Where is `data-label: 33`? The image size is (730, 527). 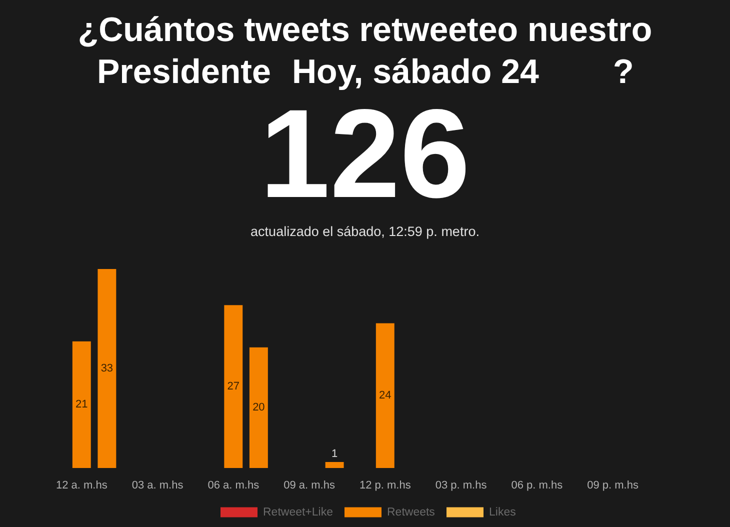
data-label: 33 is located at coordinates (107, 368).